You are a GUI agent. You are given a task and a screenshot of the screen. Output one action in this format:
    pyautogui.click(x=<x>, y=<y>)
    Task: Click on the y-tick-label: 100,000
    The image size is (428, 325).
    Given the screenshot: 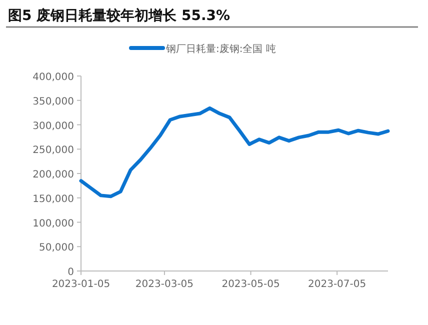 What is the action you would take?
    pyautogui.click(x=53, y=224)
    